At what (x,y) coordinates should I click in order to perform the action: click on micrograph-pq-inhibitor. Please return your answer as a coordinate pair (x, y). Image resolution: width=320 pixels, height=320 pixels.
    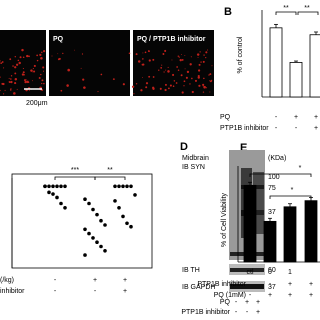
    Looking at the image, I should click on (173, 63).